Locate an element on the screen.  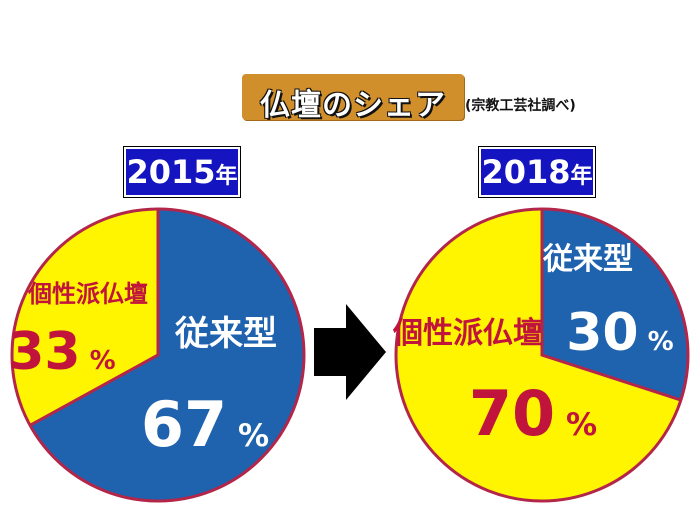
slice-conventional-2018 is located at coordinates (615, 305).